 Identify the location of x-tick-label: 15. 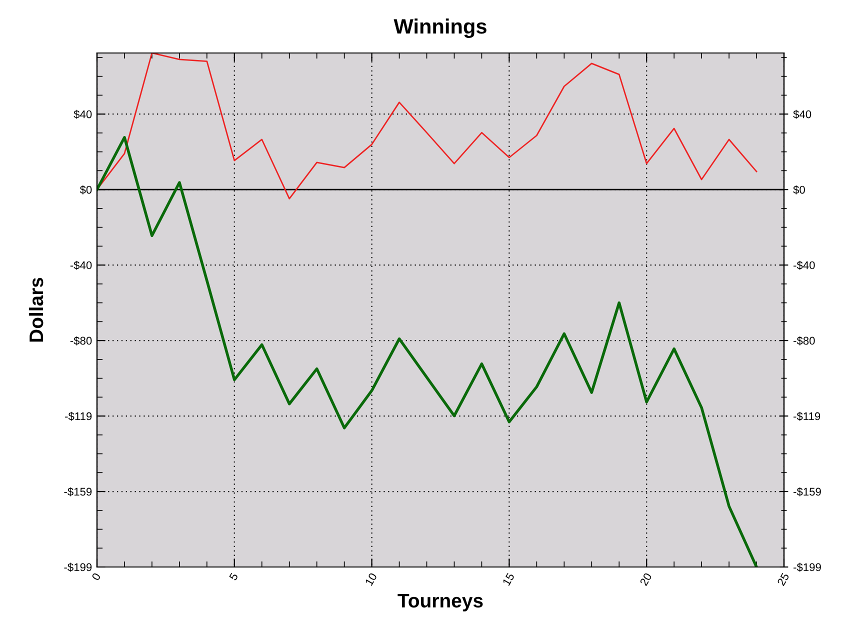
(508, 579).